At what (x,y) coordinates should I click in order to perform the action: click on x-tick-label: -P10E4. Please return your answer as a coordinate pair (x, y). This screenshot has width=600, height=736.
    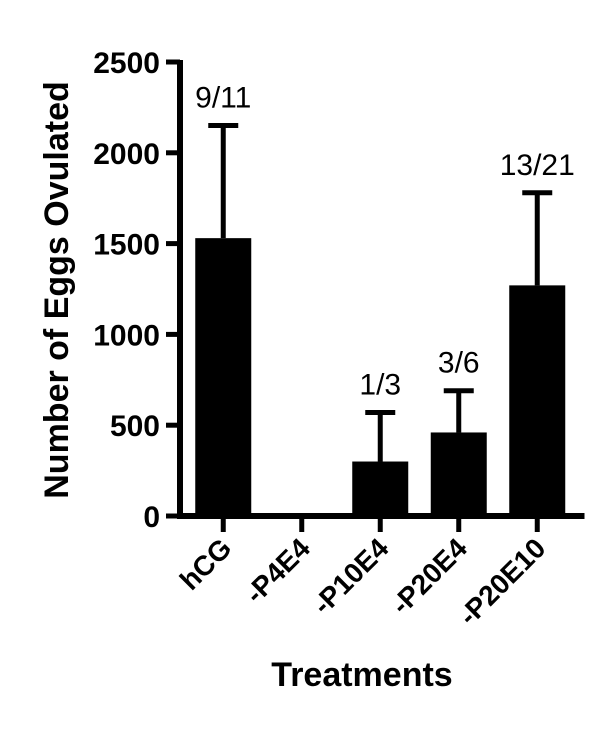
    Looking at the image, I should click on (351, 576).